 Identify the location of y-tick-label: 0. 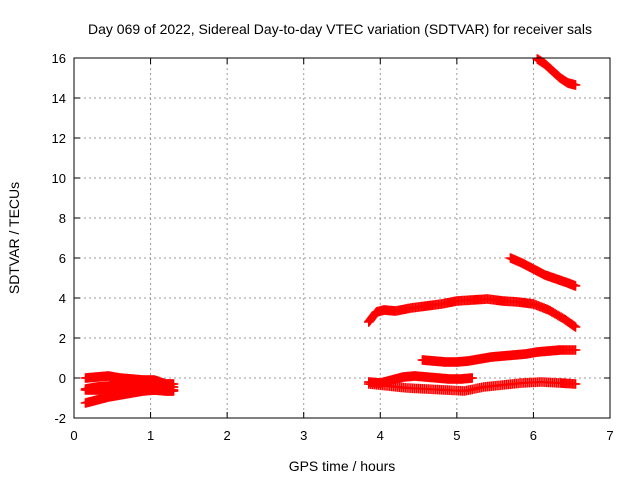
(62, 378).